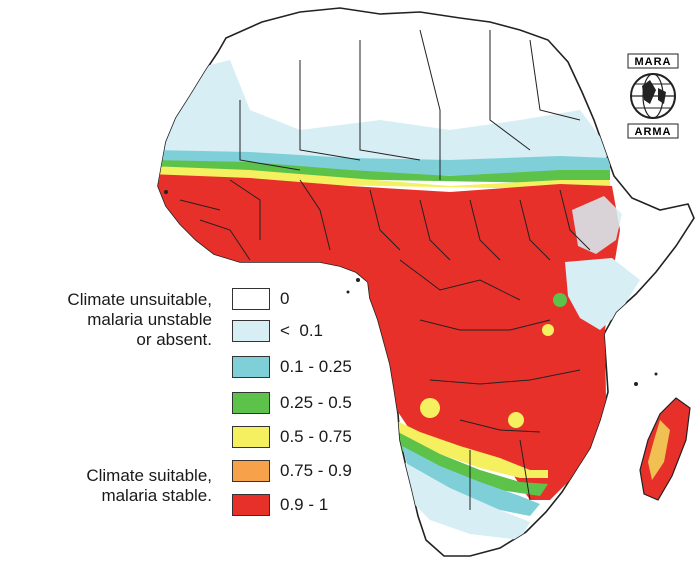 This screenshot has height=578, width=700. What do you see at coordinates (471, 449) in the screenshot?
I see `band-yellow-south` at bounding box center [471, 449].